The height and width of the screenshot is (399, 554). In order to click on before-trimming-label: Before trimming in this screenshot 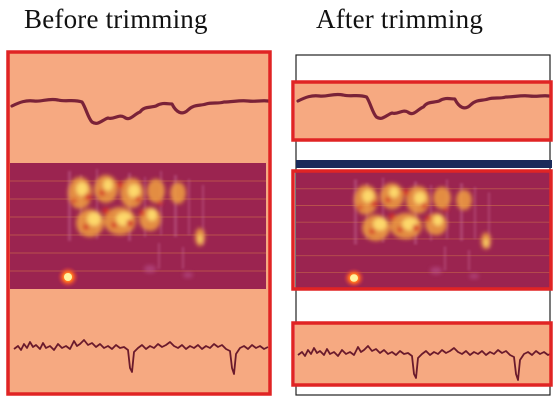, I will do `click(116, 19)`.